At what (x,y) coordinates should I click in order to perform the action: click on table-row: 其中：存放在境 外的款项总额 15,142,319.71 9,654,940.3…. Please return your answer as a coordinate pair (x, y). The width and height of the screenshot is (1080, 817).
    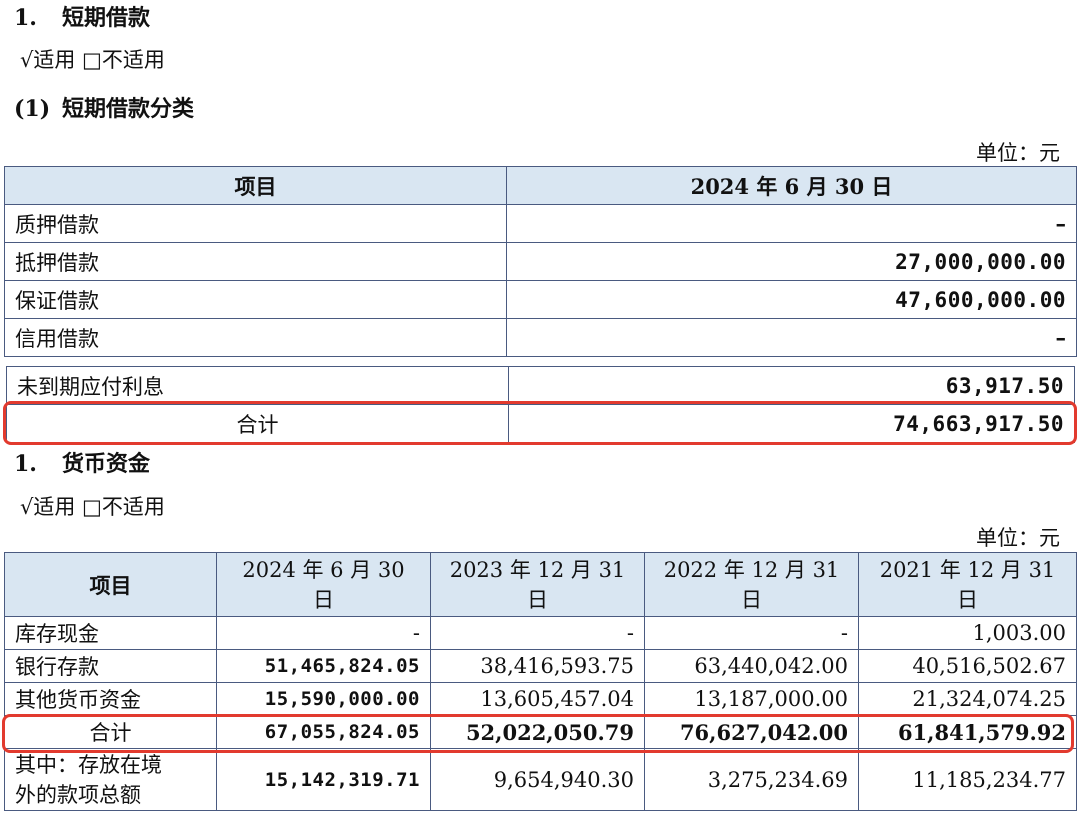
    Looking at the image, I should click on (540, 779).